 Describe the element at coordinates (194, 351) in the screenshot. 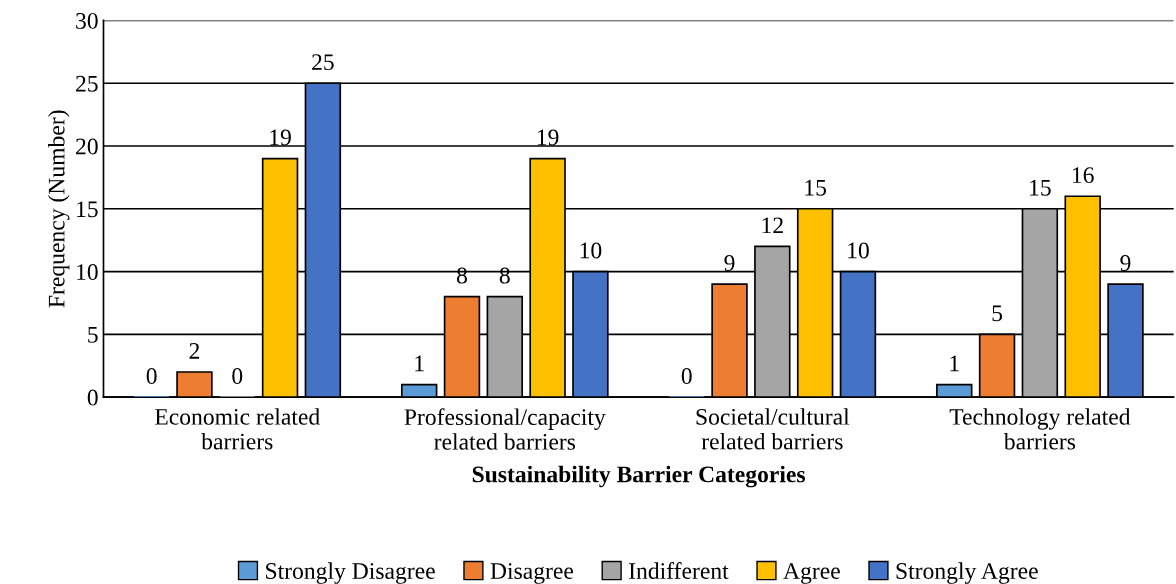

I see `data-label: 2` at that location.